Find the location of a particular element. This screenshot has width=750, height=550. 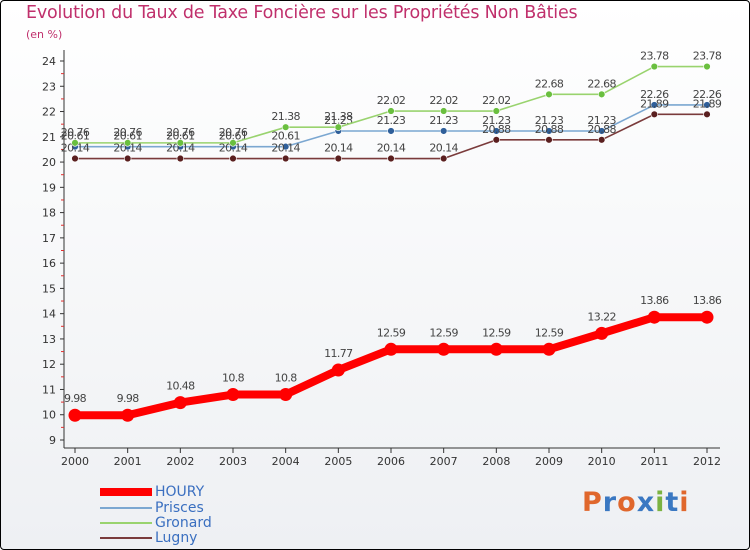

x-tick-label: 2001 is located at coordinates (128, 461).